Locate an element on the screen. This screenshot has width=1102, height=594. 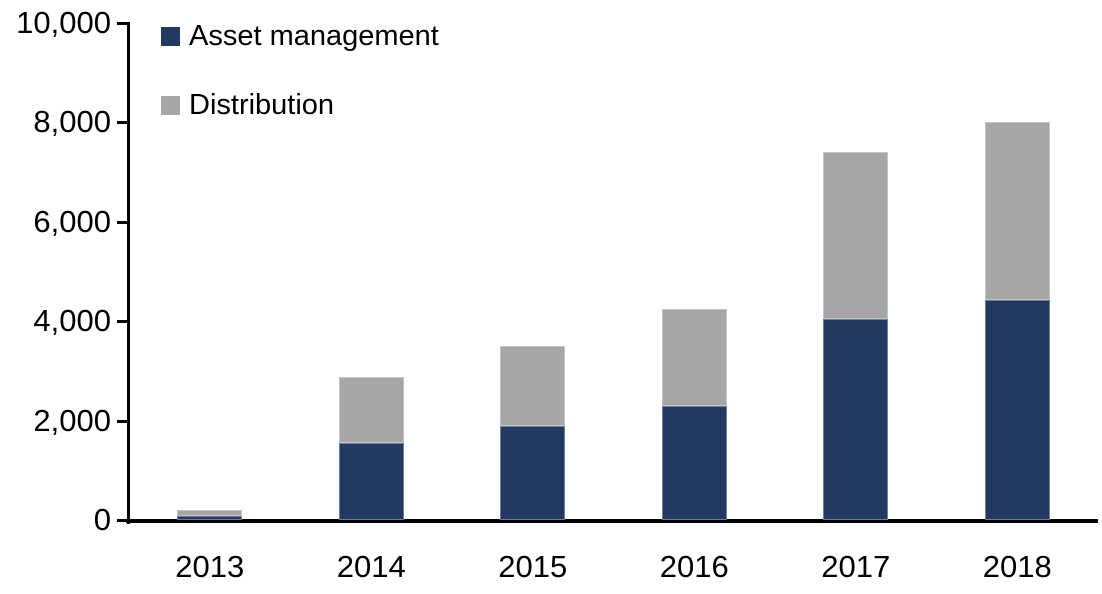
bar-segment-distribution-2013 is located at coordinates (210, 513).